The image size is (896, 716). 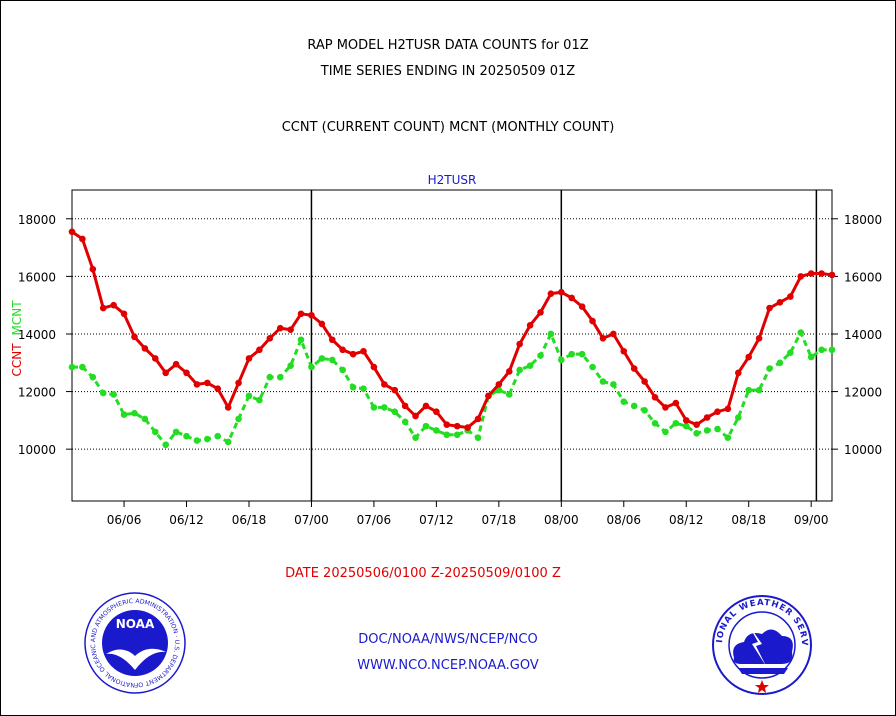 What do you see at coordinates (124, 520) in the screenshot?
I see `x-tick-label: 06/06` at bounding box center [124, 520].